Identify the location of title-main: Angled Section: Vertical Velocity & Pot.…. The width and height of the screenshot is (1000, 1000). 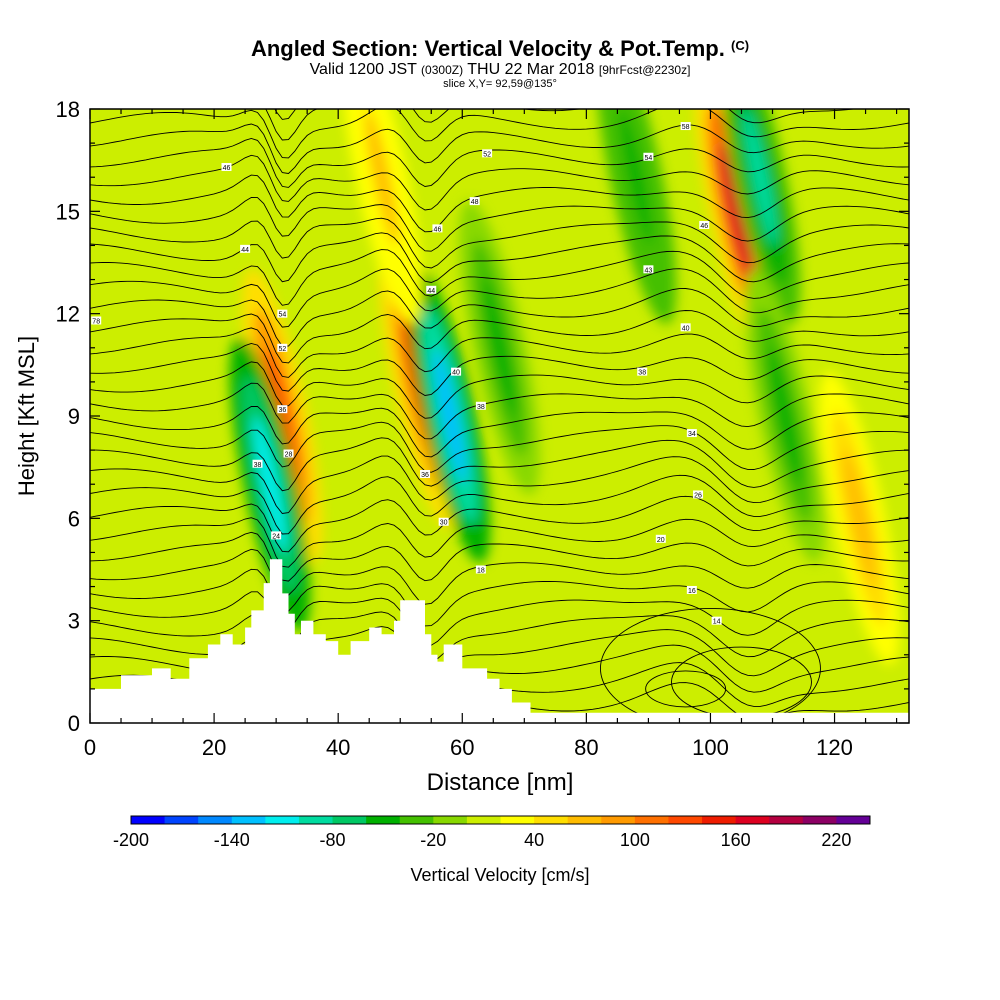
(487, 48).